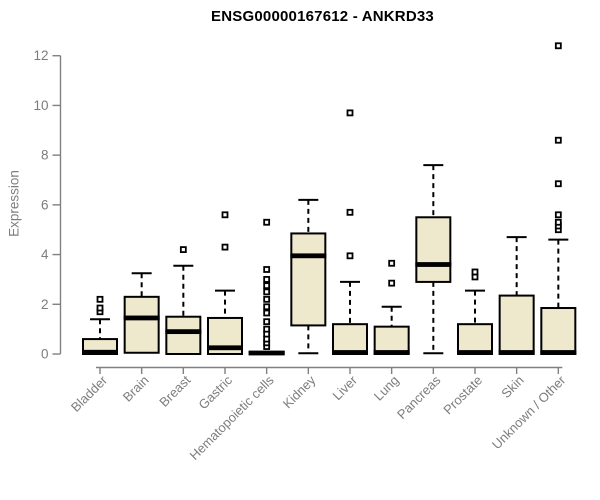 The image size is (600, 500). I want to click on x-tick-label: Brain, so click(136, 389).